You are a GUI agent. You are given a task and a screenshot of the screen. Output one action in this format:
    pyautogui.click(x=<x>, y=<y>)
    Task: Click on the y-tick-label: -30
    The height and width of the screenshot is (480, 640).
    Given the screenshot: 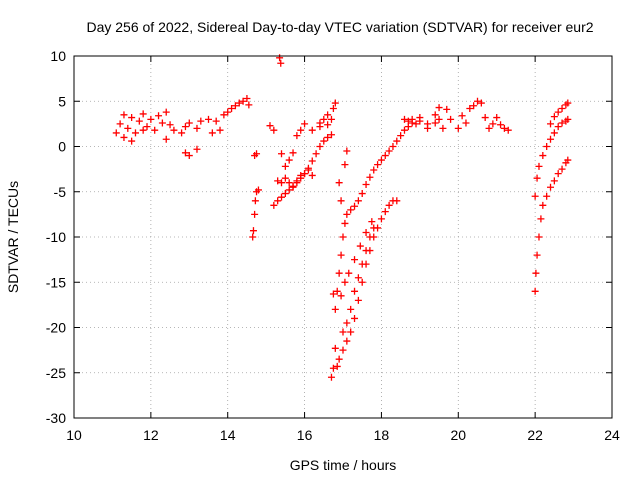 What is the action you would take?
    pyautogui.click(x=56, y=418)
    